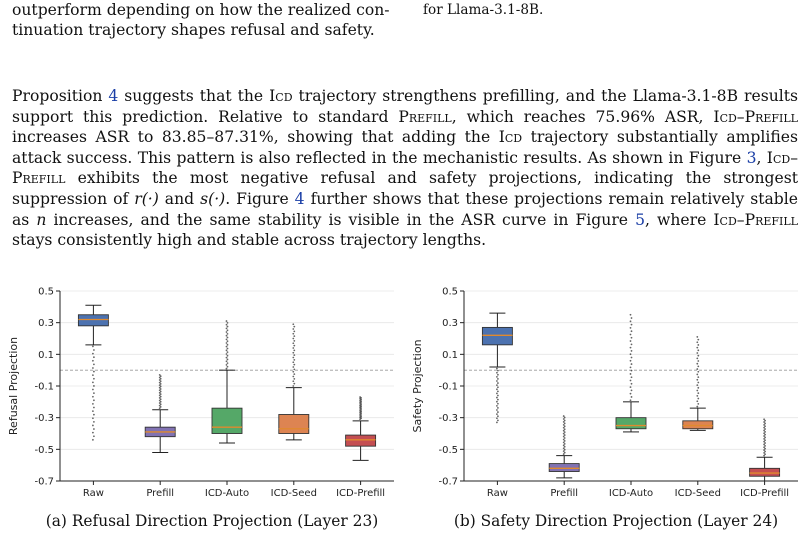 The image size is (808, 538). What do you see at coordinates (417, 385) in the screenshot?
I see `y-axis-label: Safety Projection` at bounding box center [417, 385].